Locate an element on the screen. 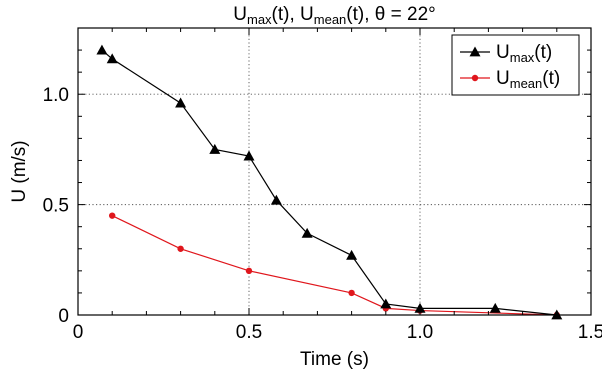 The width and height of the screenshot is (602, 376). legend: Umax(t) Umean(t) is located at coordinates (515, 65).